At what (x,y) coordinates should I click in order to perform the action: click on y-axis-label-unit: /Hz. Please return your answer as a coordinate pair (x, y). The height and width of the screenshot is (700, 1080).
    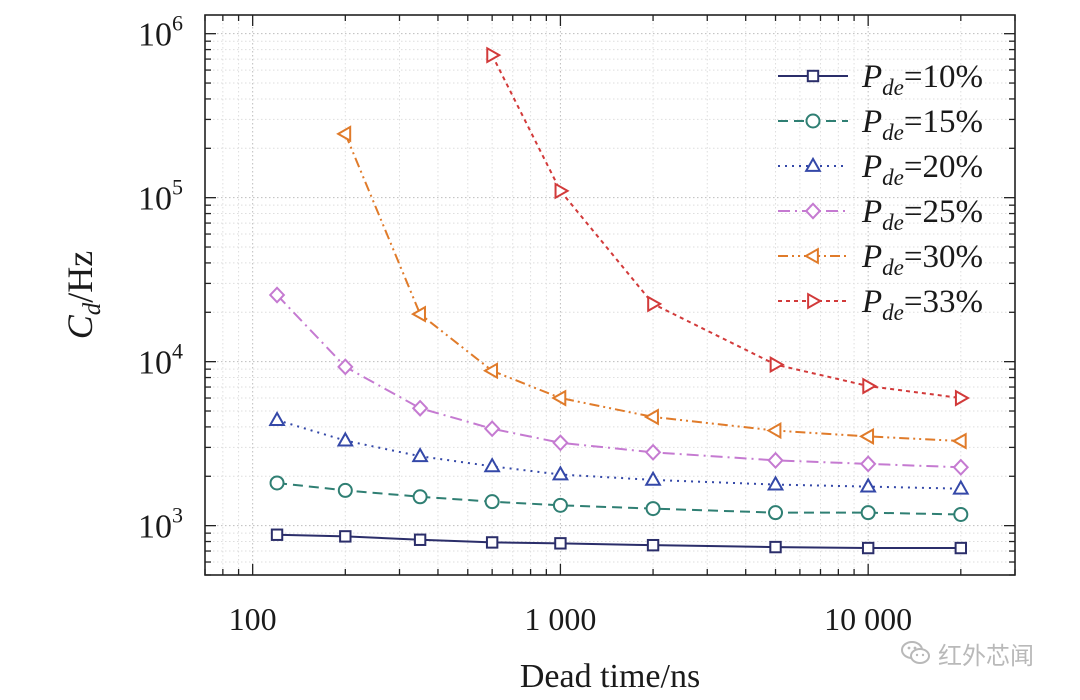
    Looking at the image, I should click on (80, 277).